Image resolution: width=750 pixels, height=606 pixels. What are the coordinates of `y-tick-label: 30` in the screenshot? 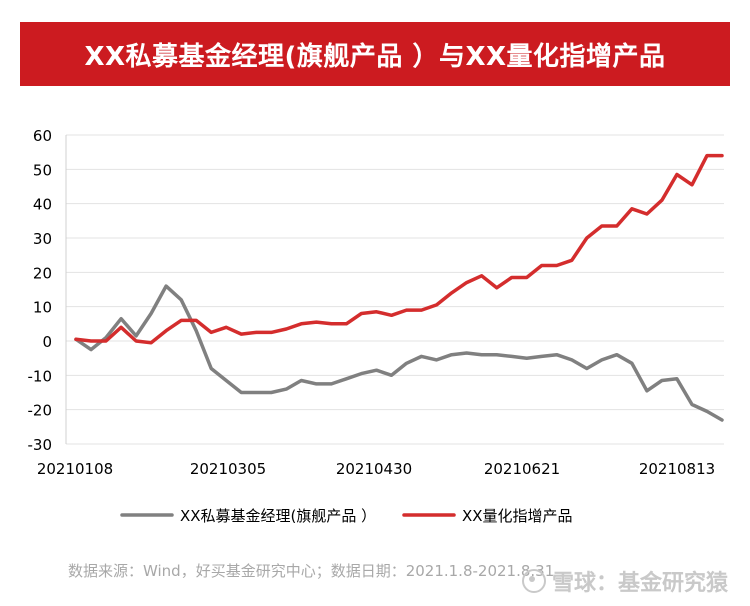 It's located at (42, 239).